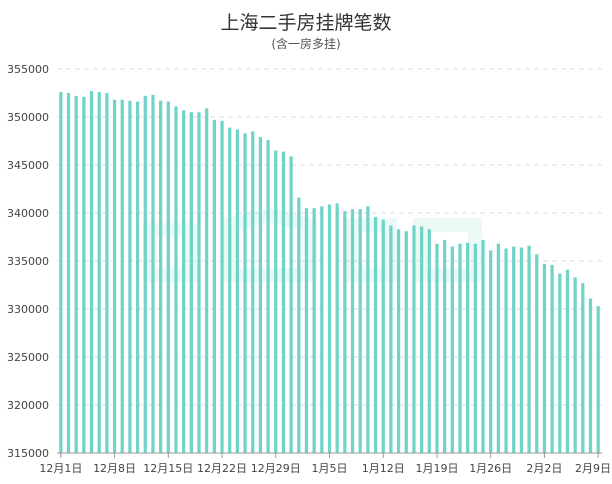  Describe the element at coordinates (436, 468) in the screenshot. I see `x-tick-label: 1月19日` at that location.